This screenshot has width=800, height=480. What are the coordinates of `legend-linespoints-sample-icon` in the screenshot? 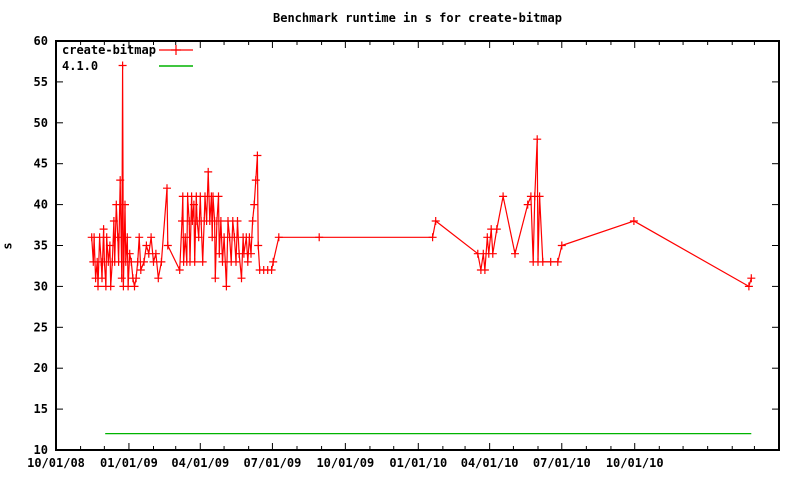 It's located at (176, 50).